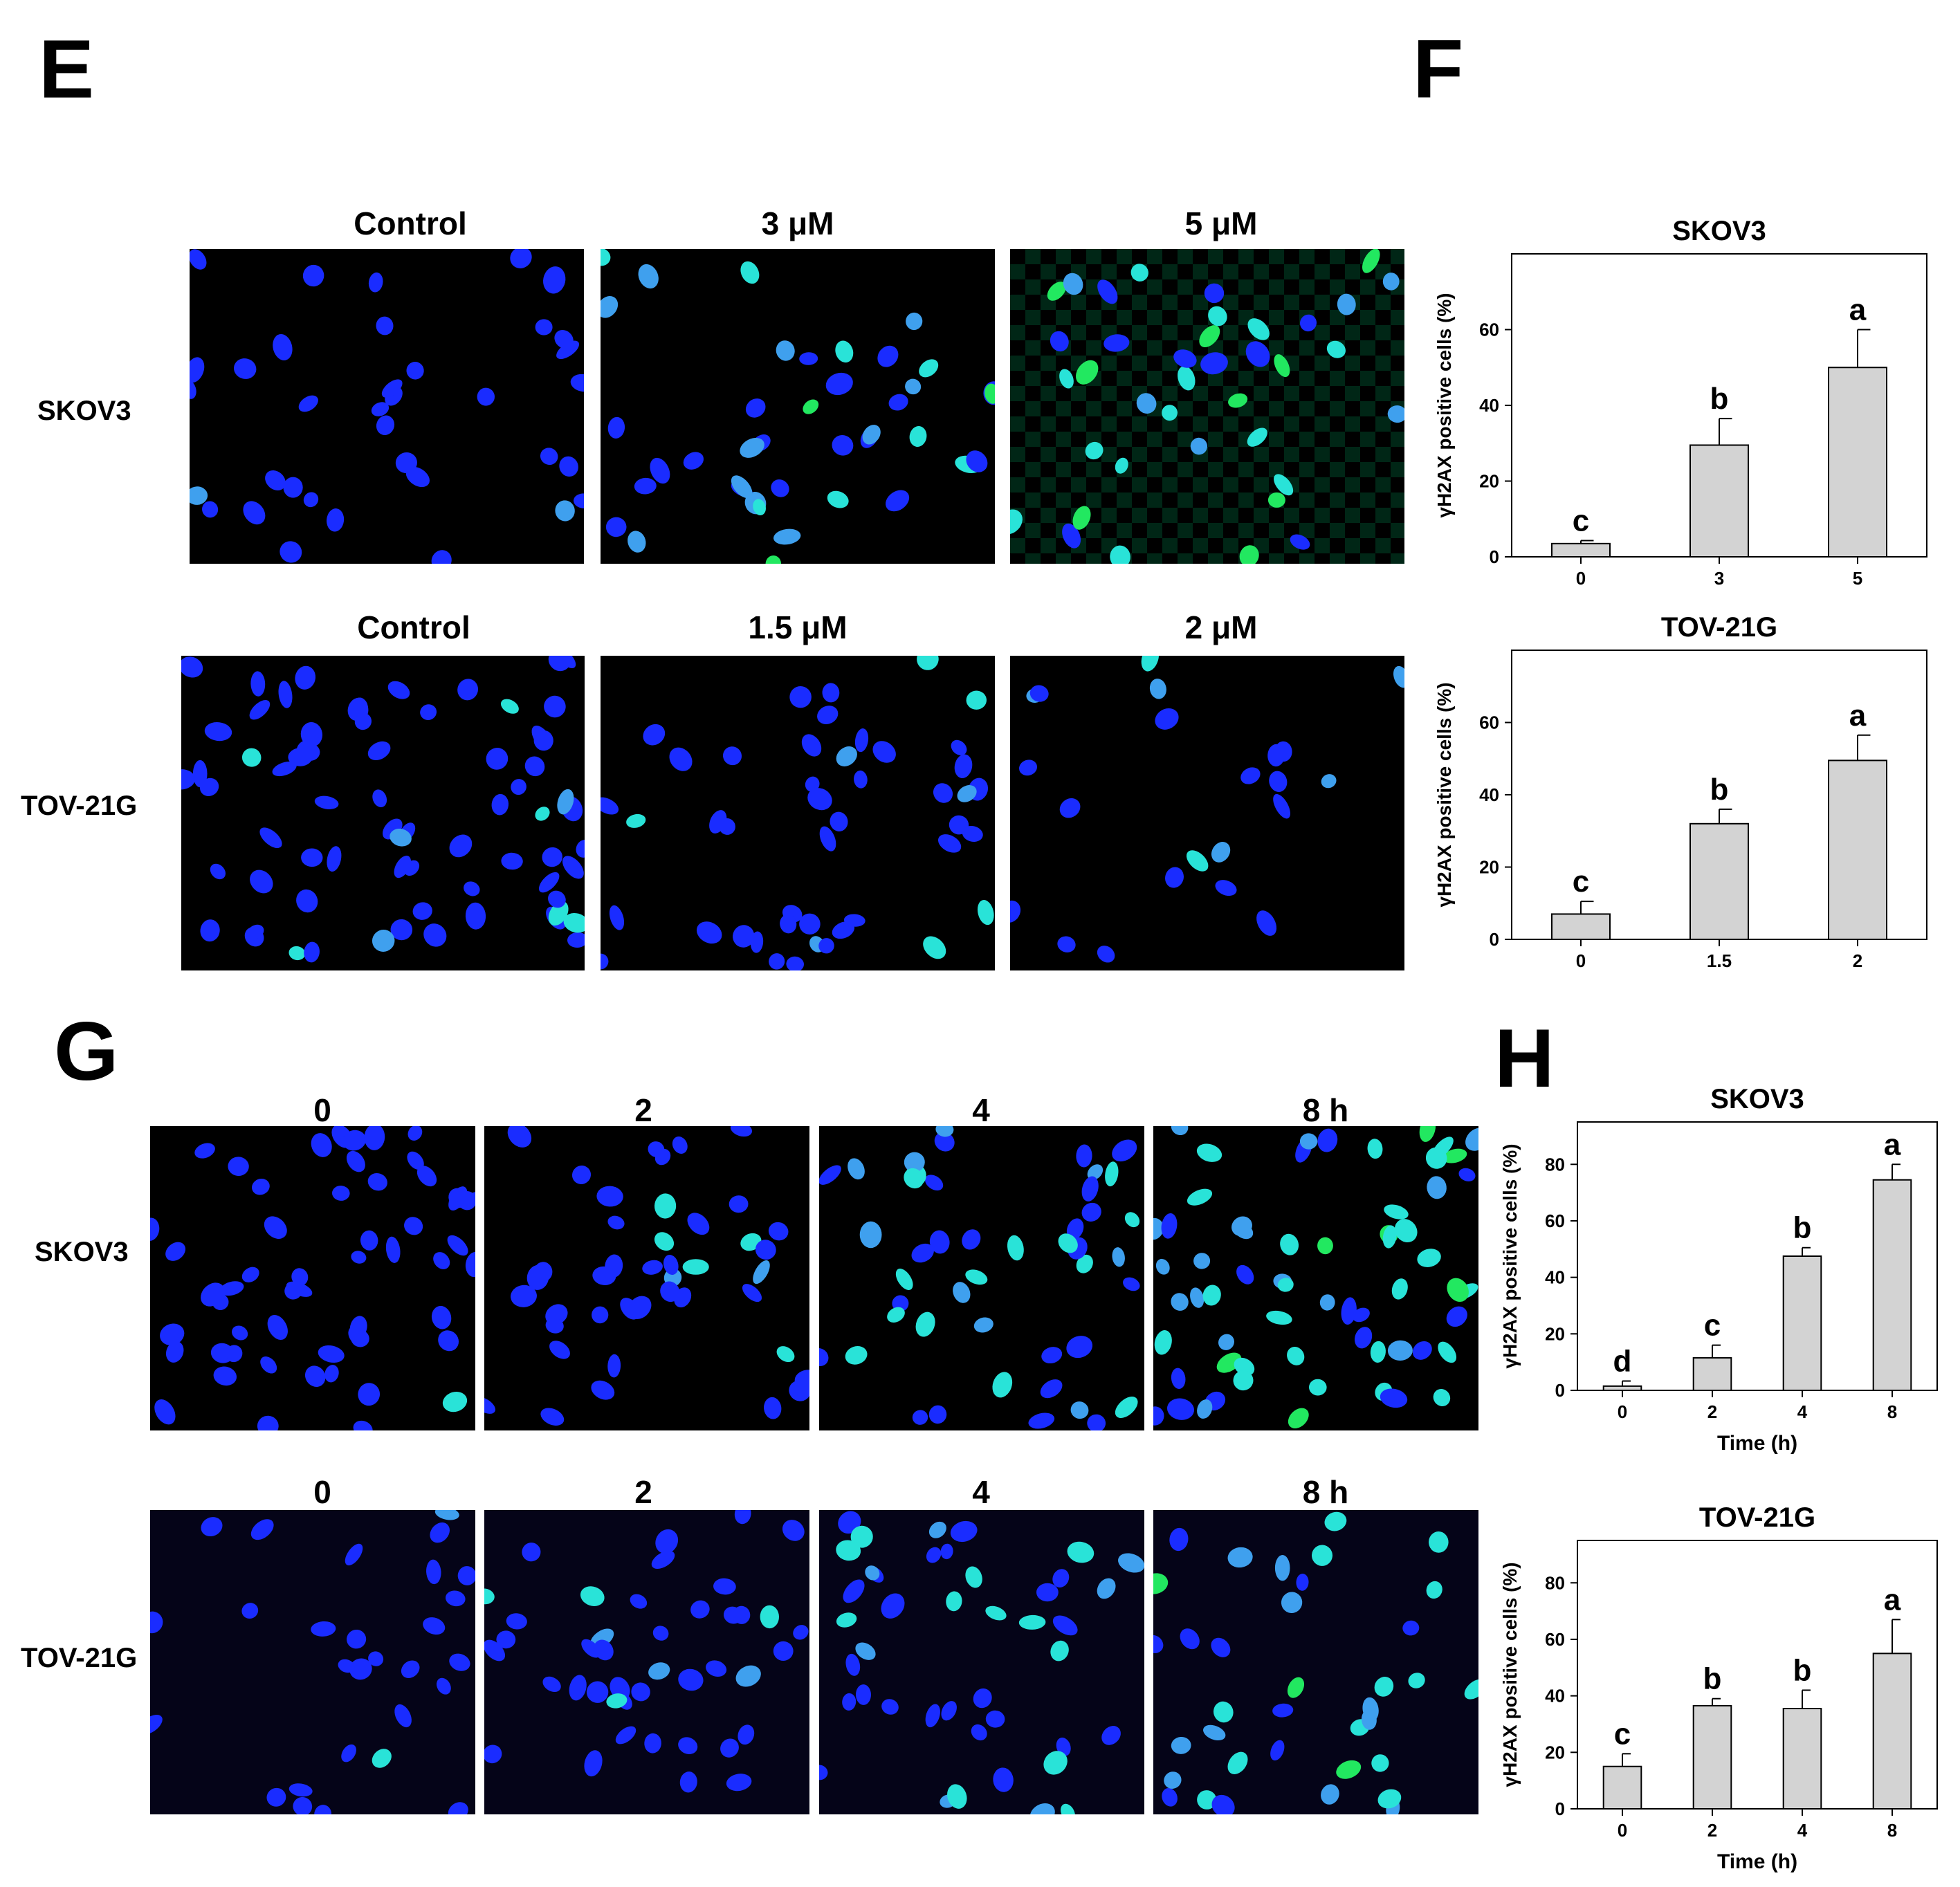  I want to click on x-tick-label: 5, so click(1857, 578).